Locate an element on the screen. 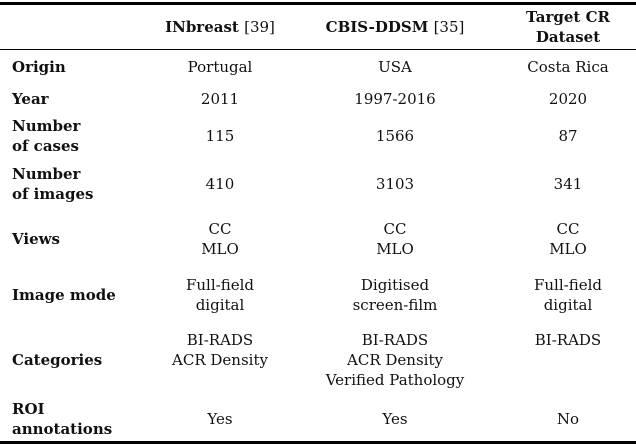 The image size is (636, 444). row-label-text: of images is located at coordinates (53, 194).